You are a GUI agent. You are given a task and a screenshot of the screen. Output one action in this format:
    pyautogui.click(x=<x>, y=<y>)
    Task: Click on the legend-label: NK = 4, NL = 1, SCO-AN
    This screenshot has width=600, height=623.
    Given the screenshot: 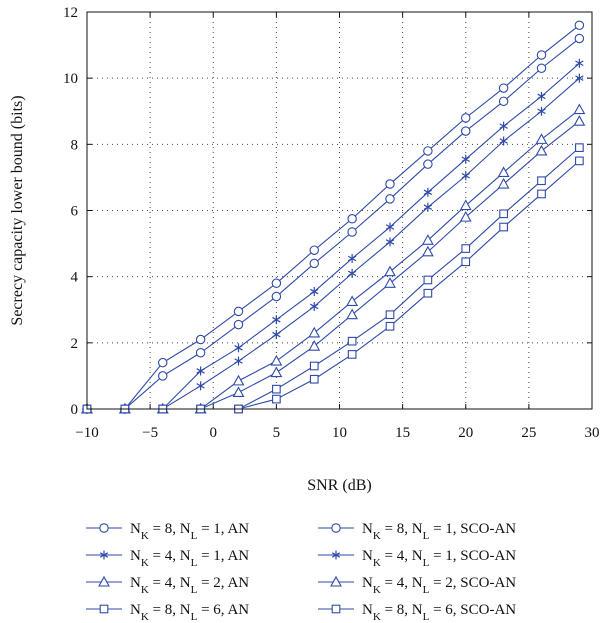 What is the action you would take?
    pyautogui.click(x=439, y=558)
    